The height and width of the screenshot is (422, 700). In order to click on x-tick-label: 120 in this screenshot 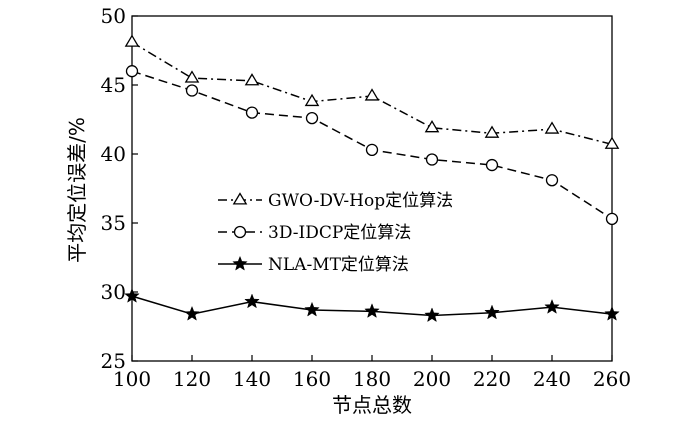, I will do `click(192, 379)`.